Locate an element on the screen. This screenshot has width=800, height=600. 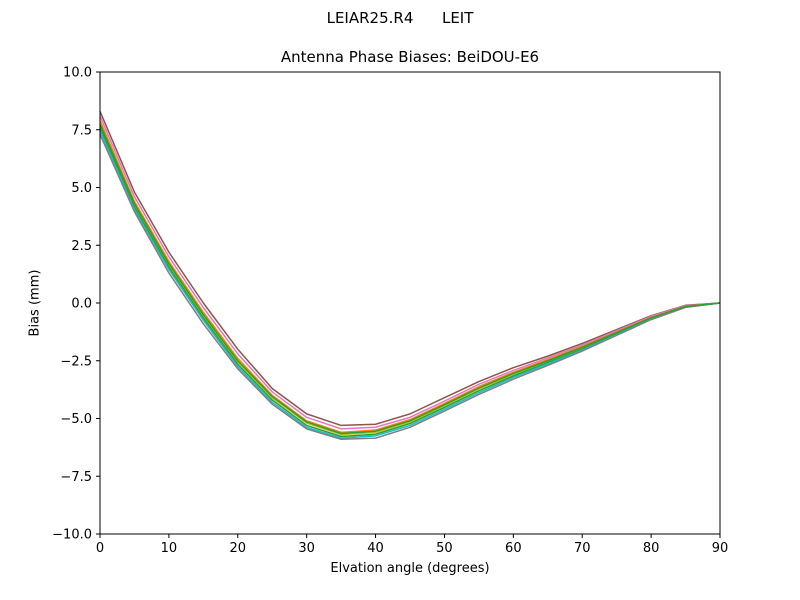
y-tick-label: −10.0 is located at coordinates (72, 535).